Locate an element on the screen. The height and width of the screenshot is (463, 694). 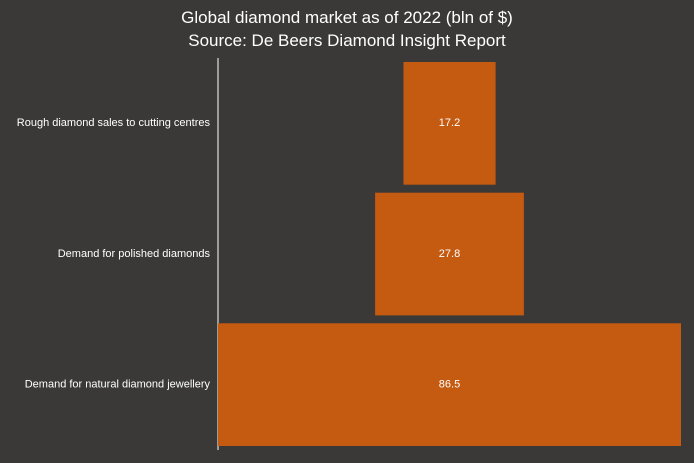
category-tick-label: Rough diamond sales to cutting centres is located at coordinates (114, 123).